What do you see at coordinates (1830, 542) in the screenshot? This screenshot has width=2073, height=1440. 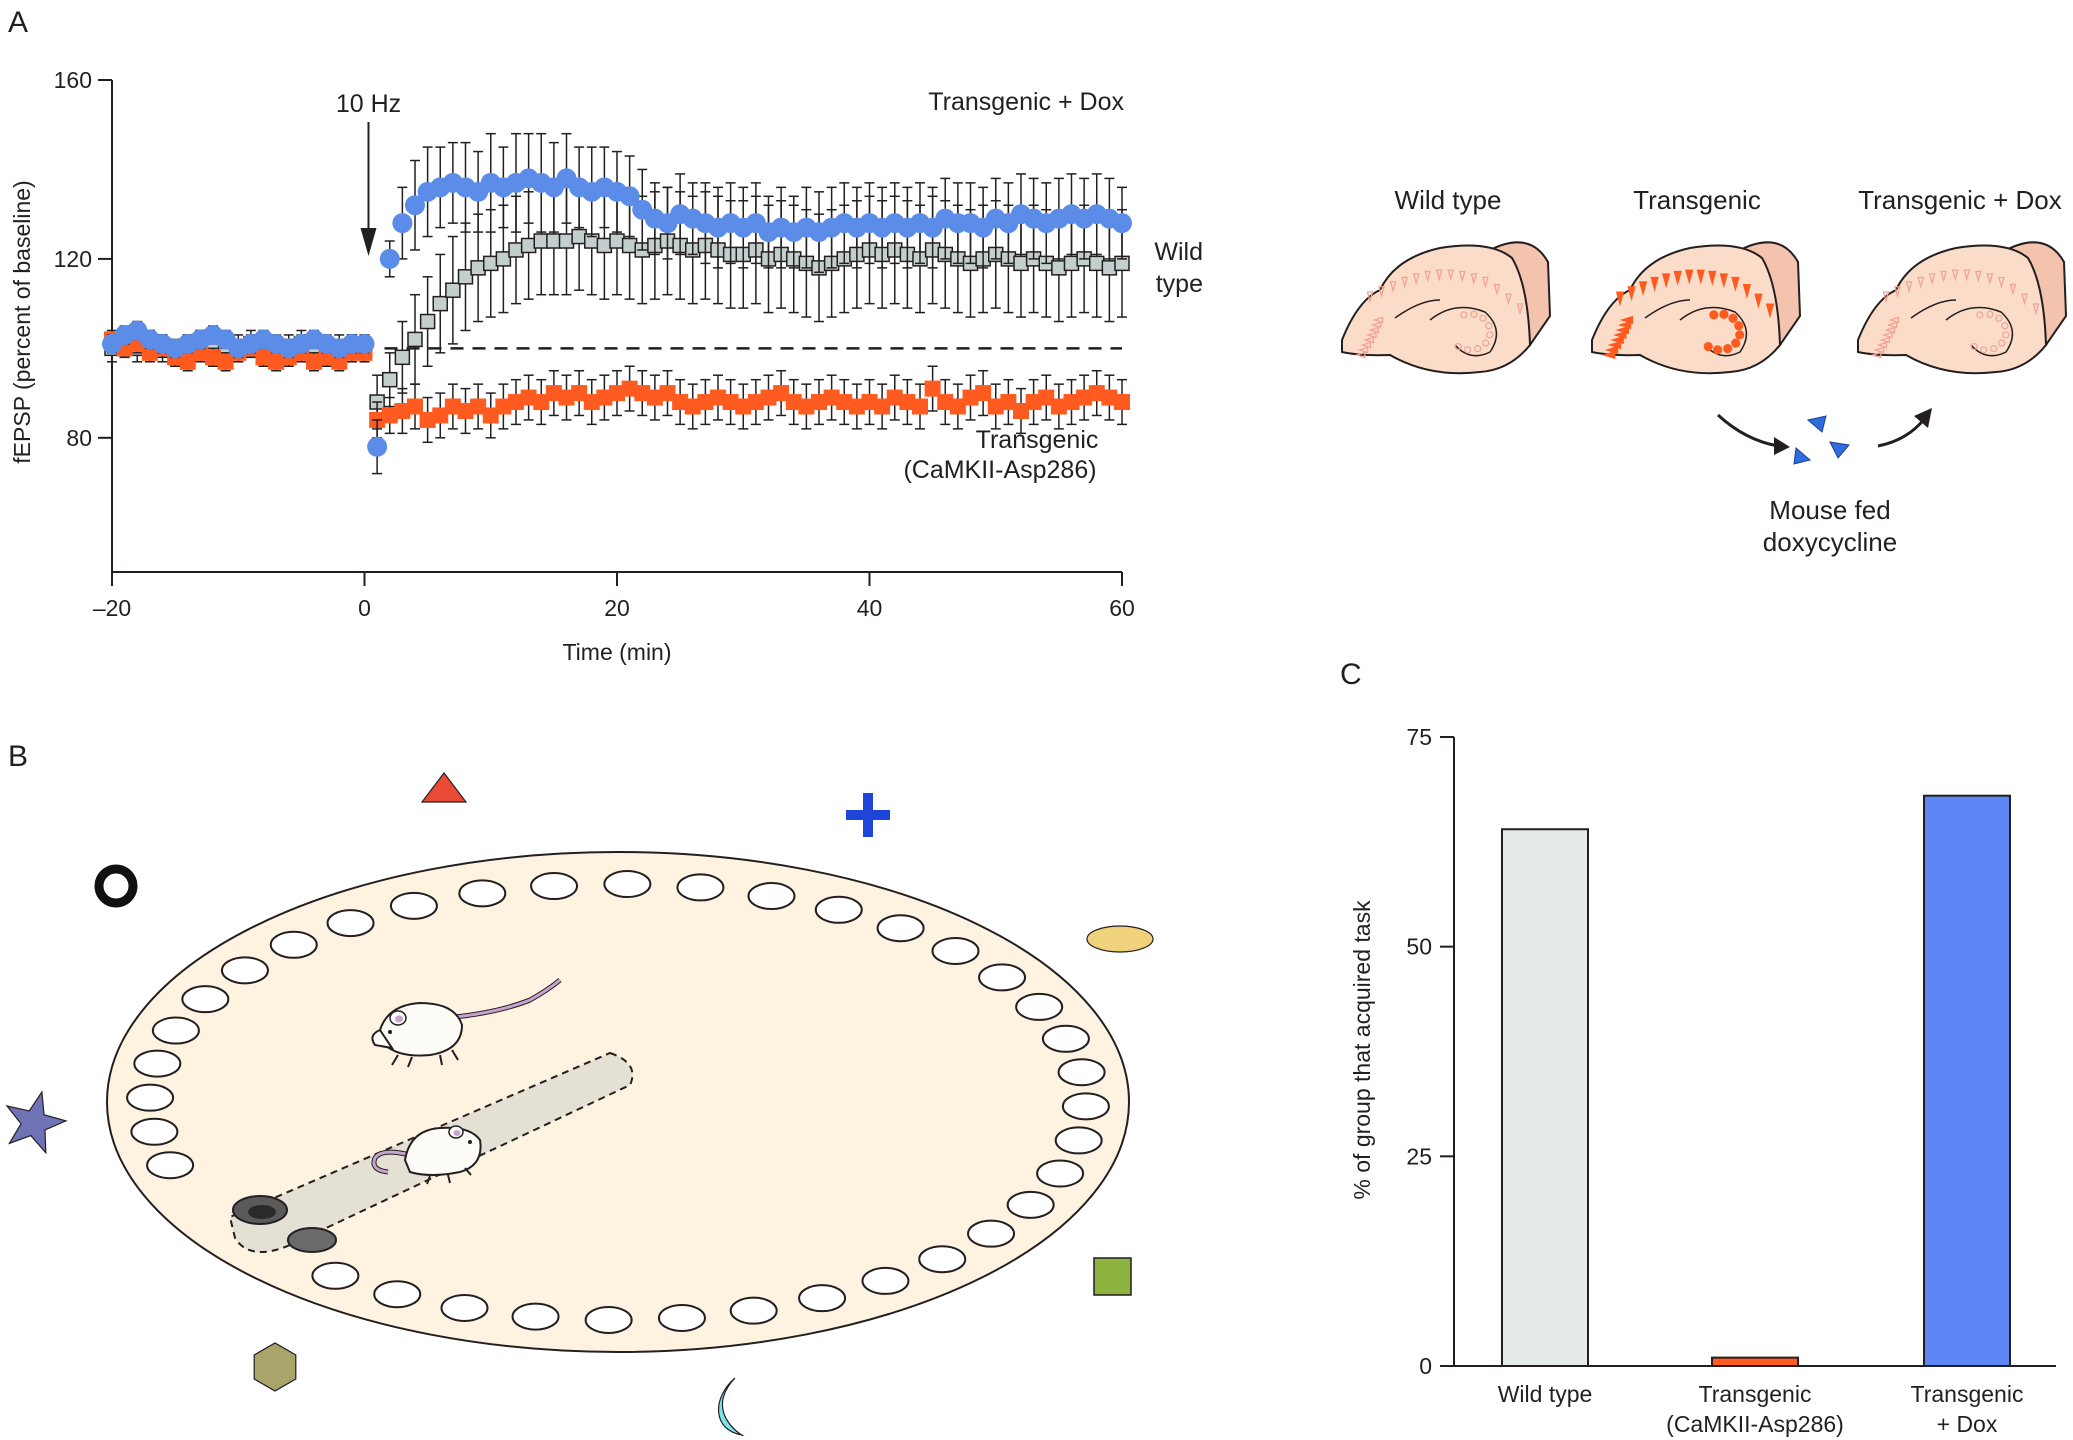 I see `feed-label-line2: doxycycline` at bounding box center [1830, 542].